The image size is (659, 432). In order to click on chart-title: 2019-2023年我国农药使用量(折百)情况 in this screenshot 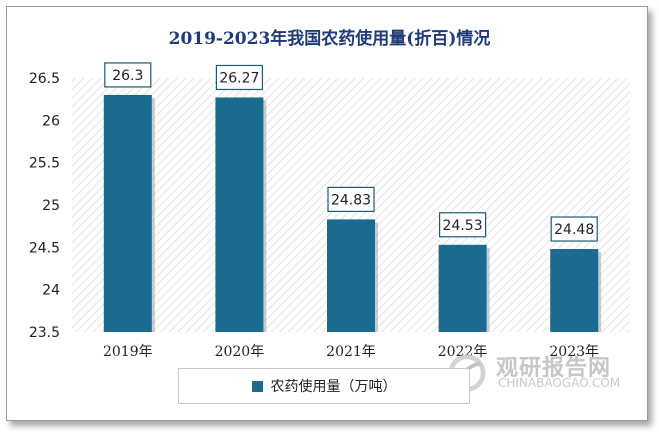, I will do `click(329, 39)`.